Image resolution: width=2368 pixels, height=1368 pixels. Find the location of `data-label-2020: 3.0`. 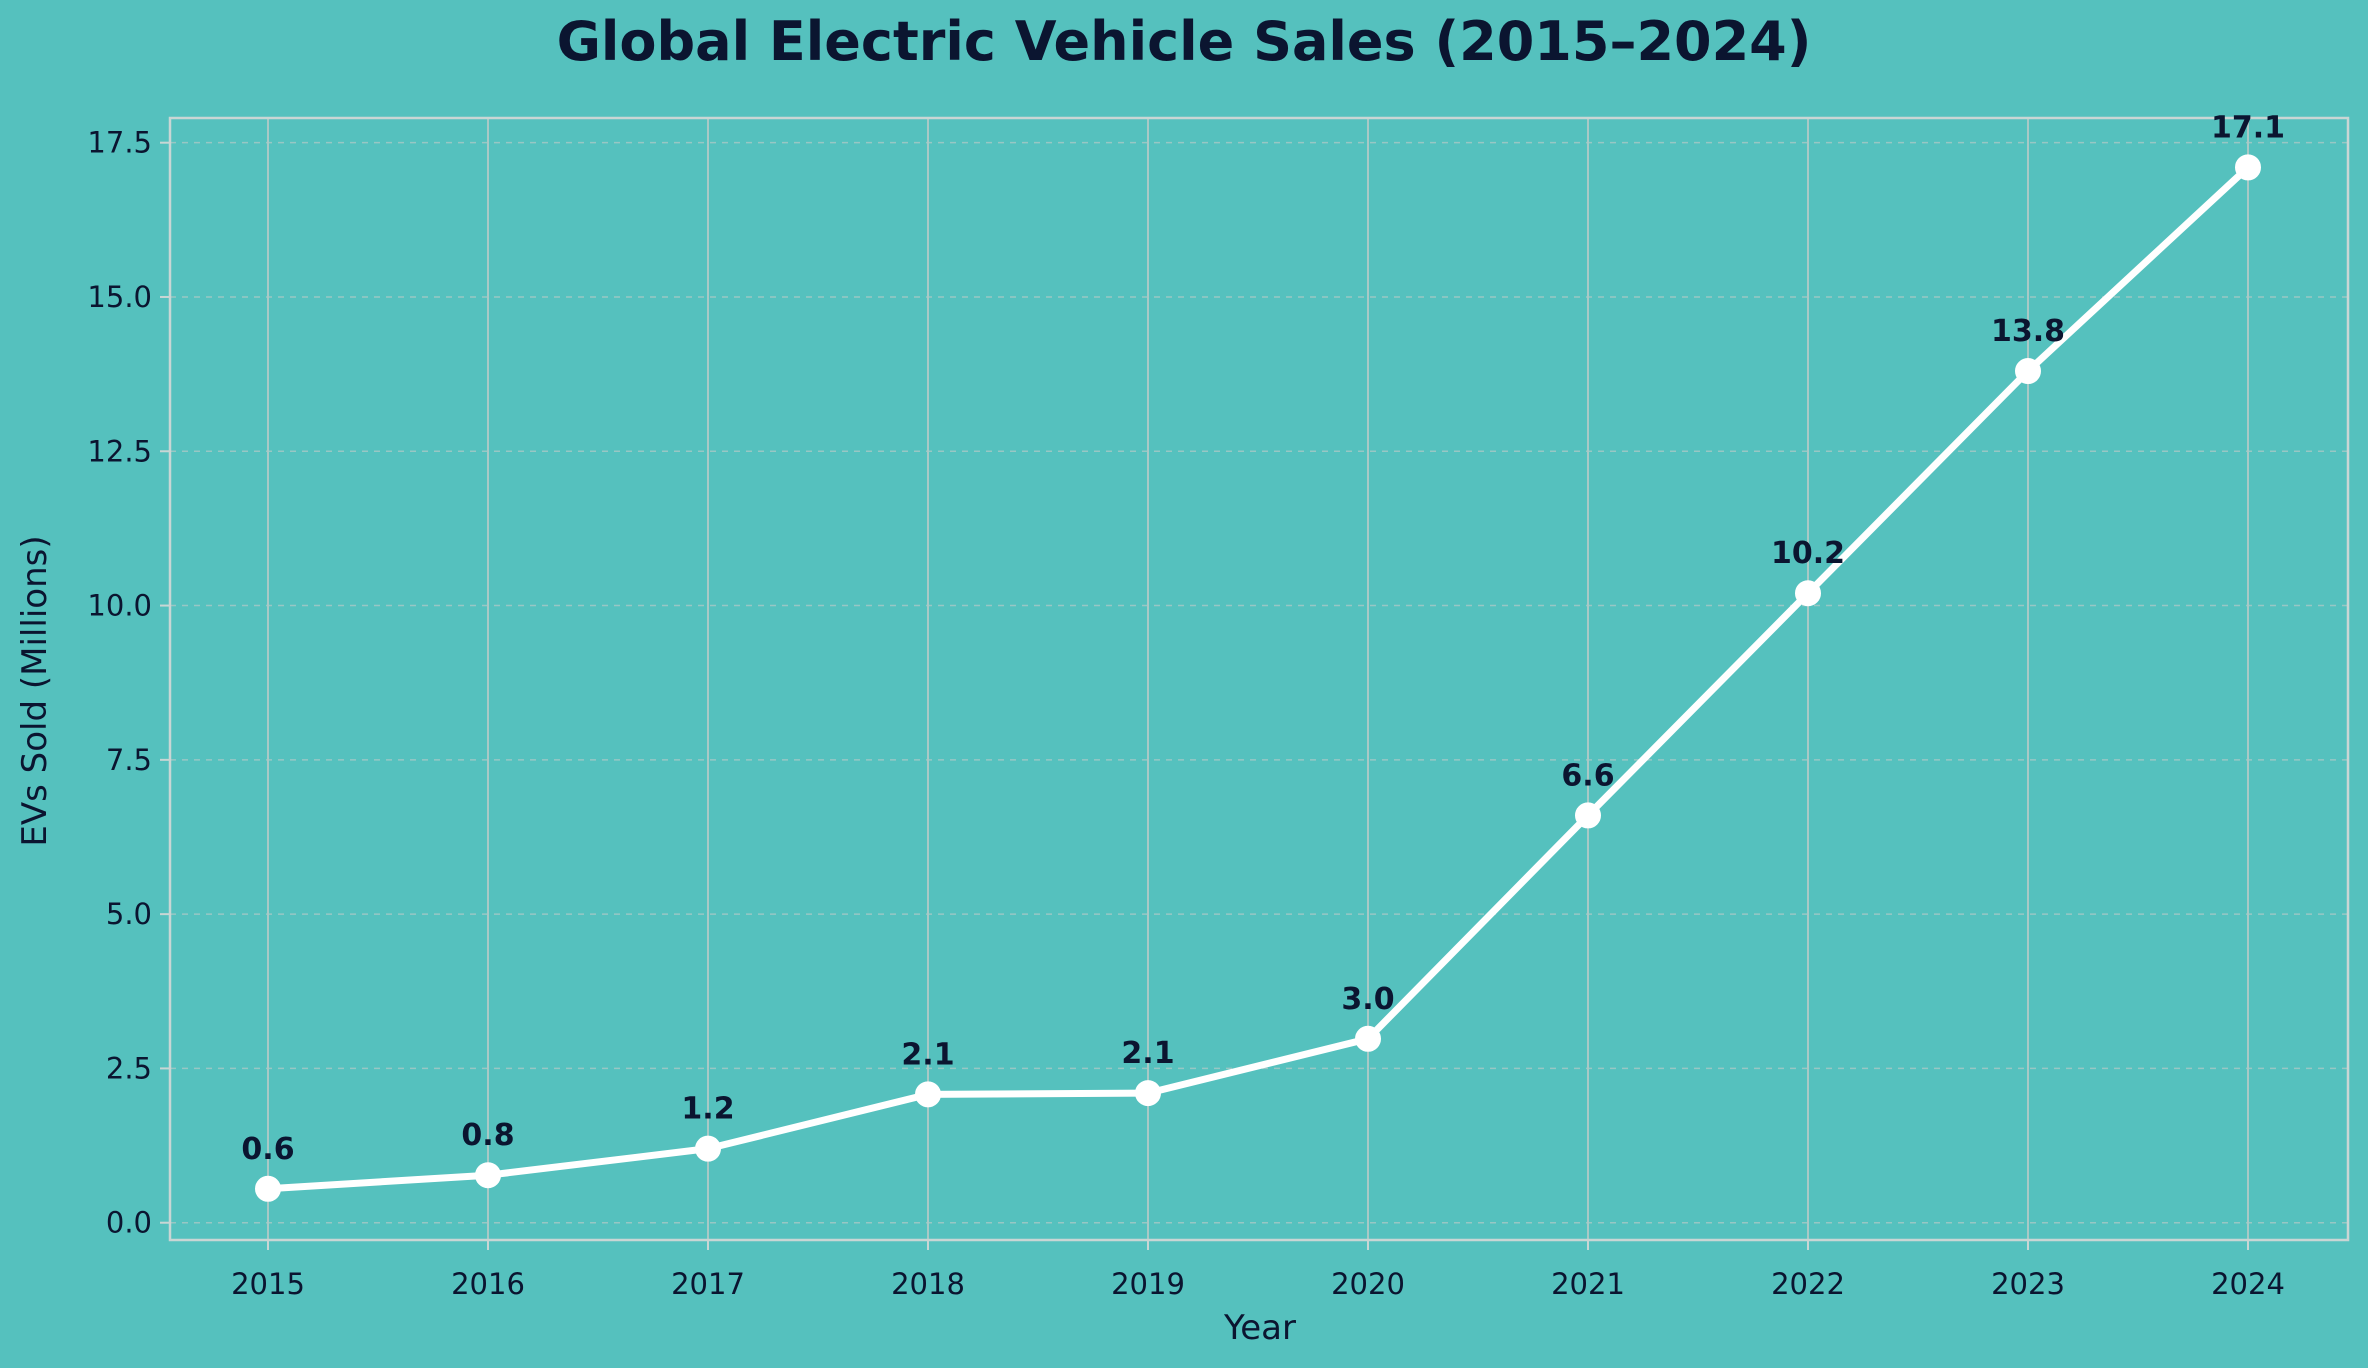

data-label-2020: 3.0 is located at coordinates (1367, 999).